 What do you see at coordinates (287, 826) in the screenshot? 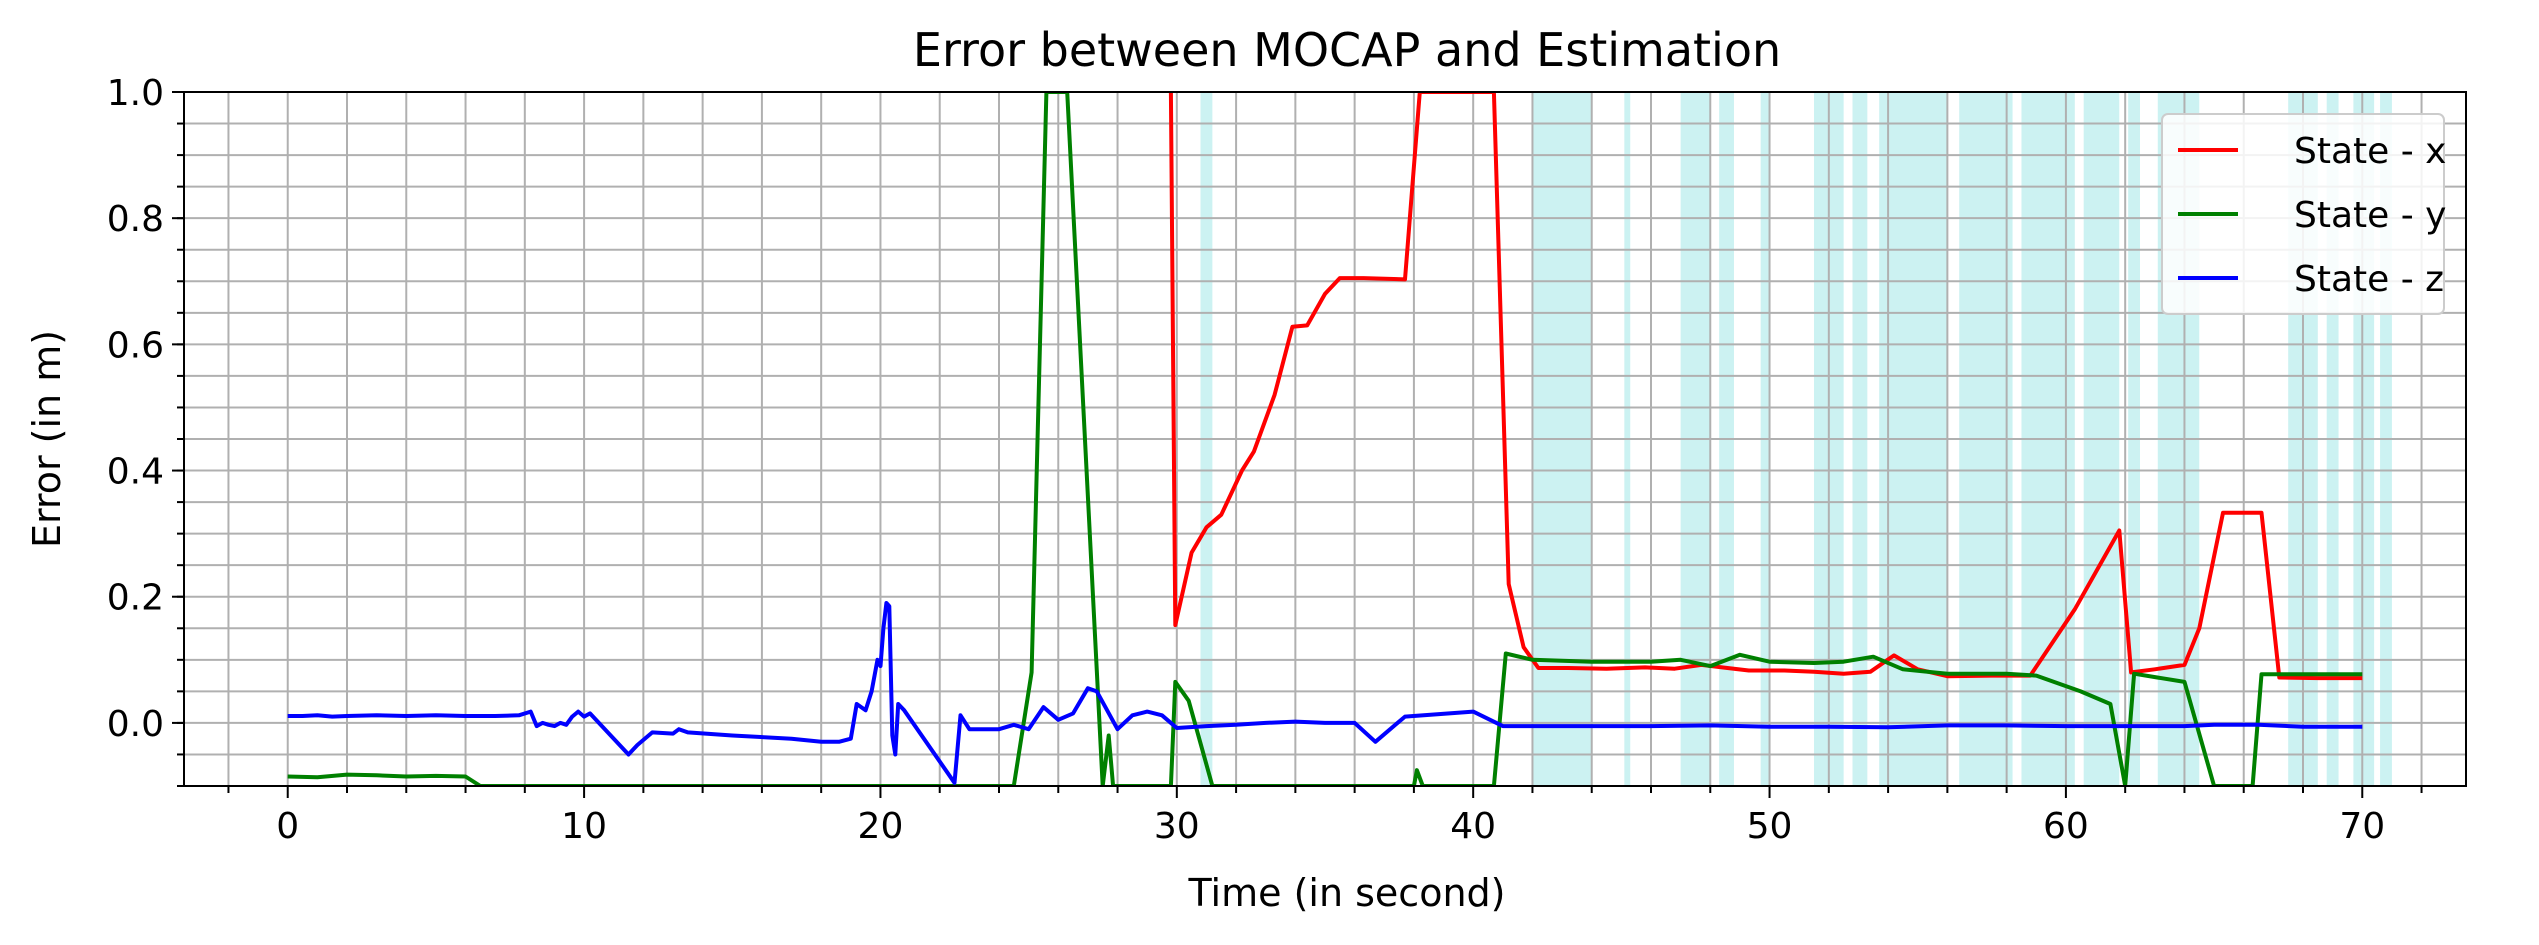
I see `x-tick-label: 0` at bounding box center [287, 826].